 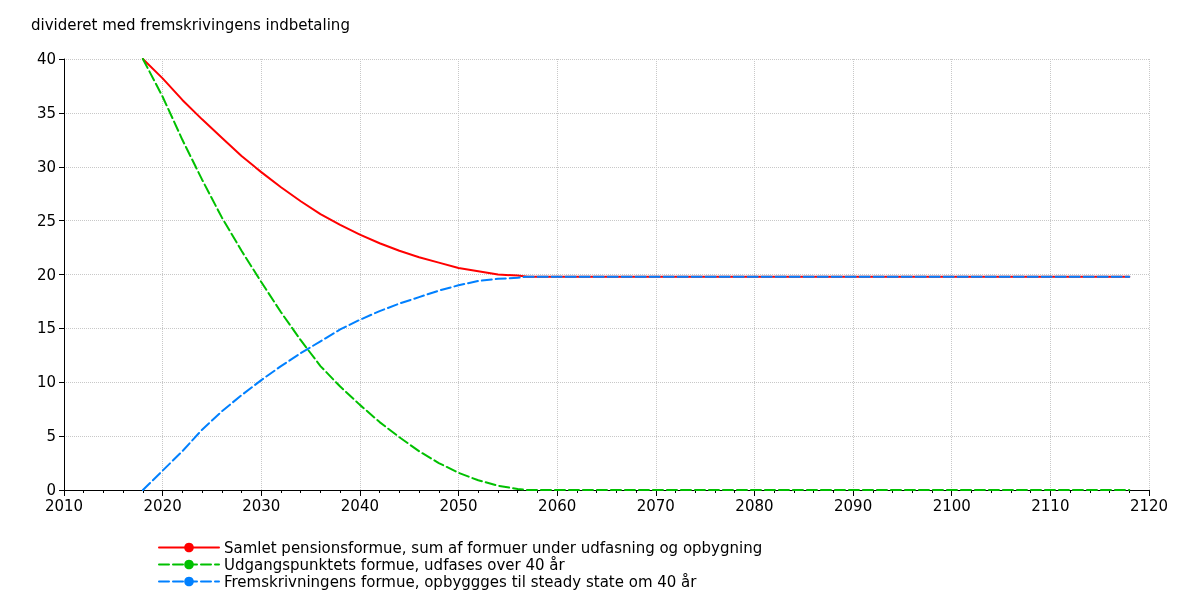 I want to click on y-tick-label: 25, so click(x=46, y=220).